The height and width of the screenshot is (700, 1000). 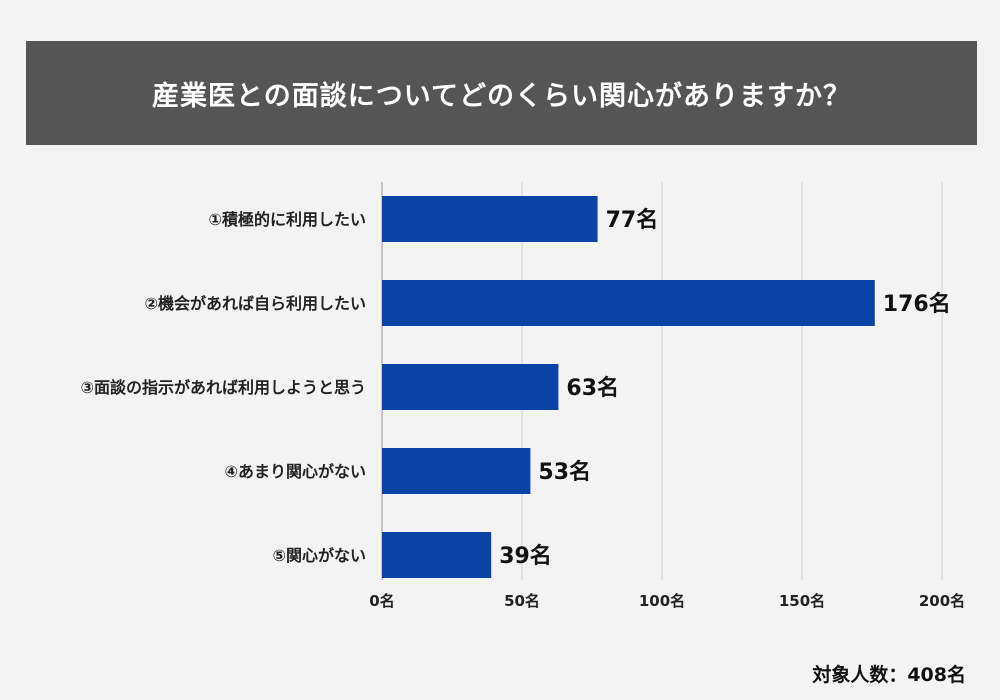 What do you see at coordinates (889, 675) in the screenshot?
I see `sample-size-note: 対象人数：408名` at bounding box center [889, 675].